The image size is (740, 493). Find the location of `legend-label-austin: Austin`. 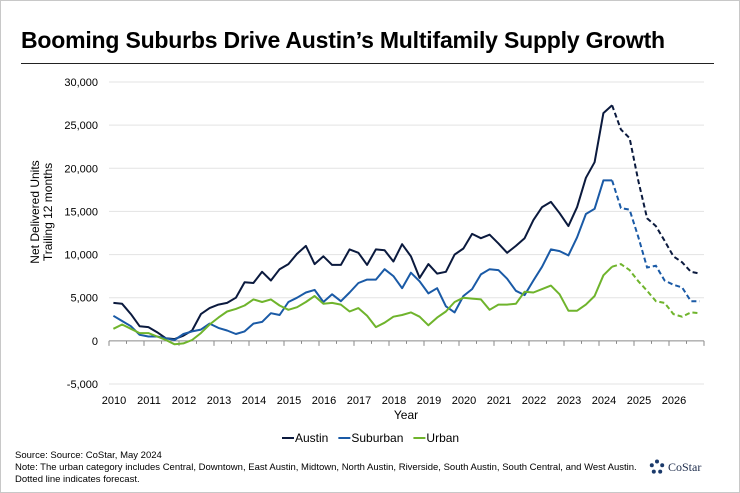

legend-label-austin: Austin is located at coordinates (311, 438).